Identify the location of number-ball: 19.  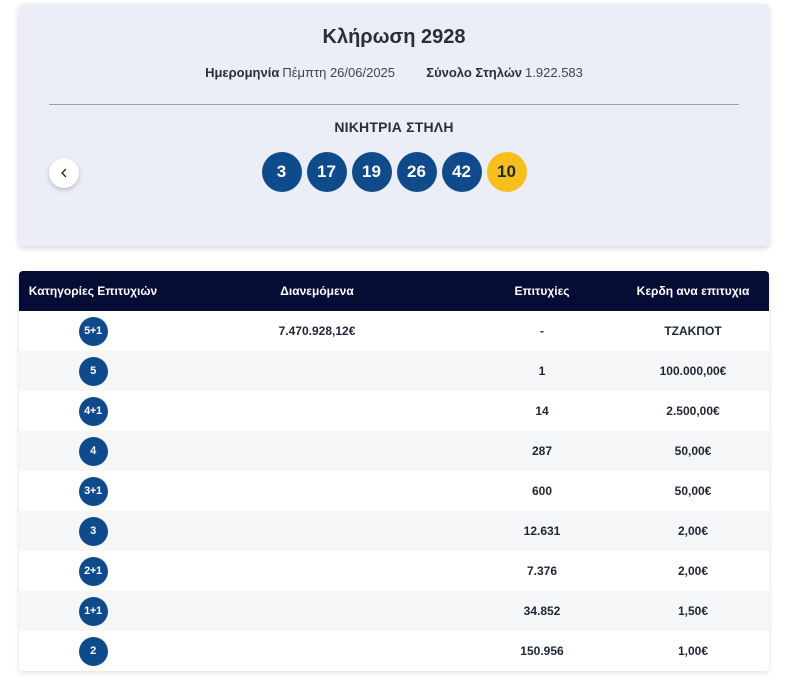
(371, 172).